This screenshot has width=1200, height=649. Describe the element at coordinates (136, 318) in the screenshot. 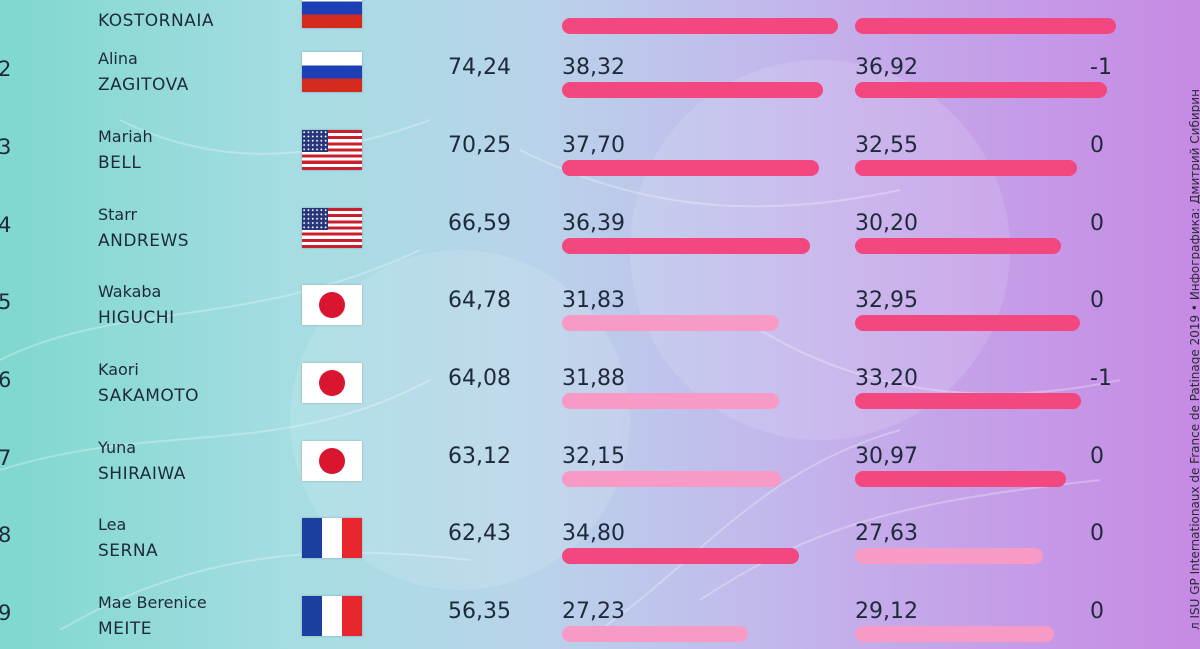

I see `skater-last-name: HIGUCHI` at that location.